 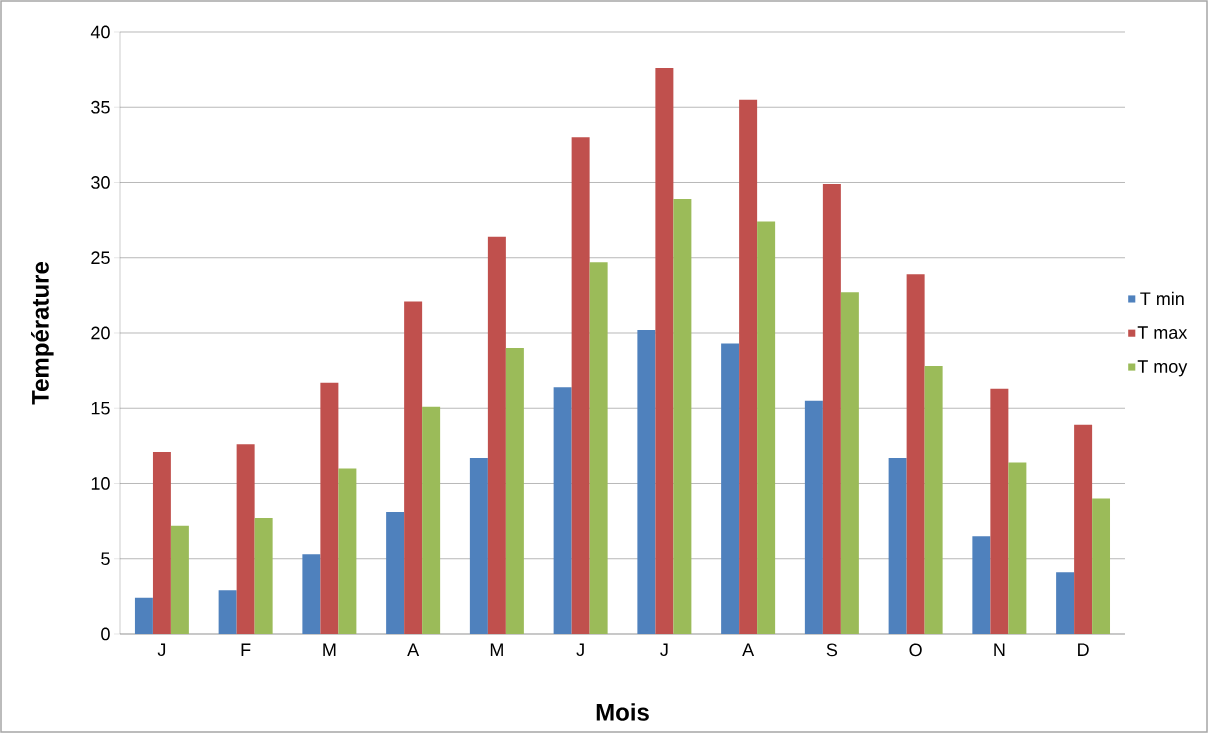 I want to click on y-tick-label: 25, so click(x=100, y=258).